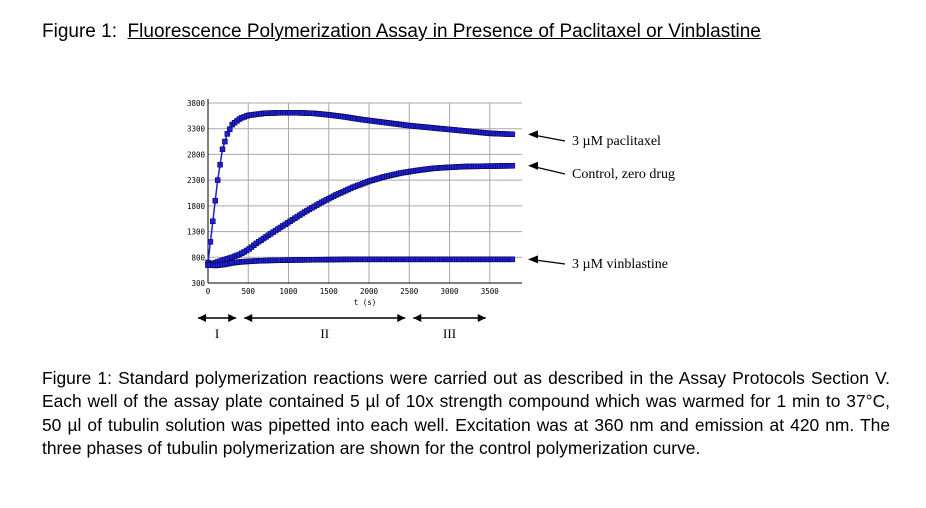 The height and width of the screenshot is (508, 926). I want to click on x-tick-label: 0, so click(208, 291).